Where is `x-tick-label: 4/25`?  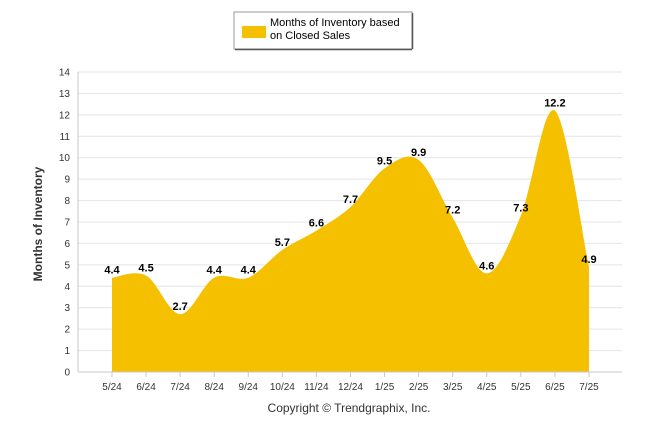 x-tick-label: 4/25 is located at coordinates (487, 387).